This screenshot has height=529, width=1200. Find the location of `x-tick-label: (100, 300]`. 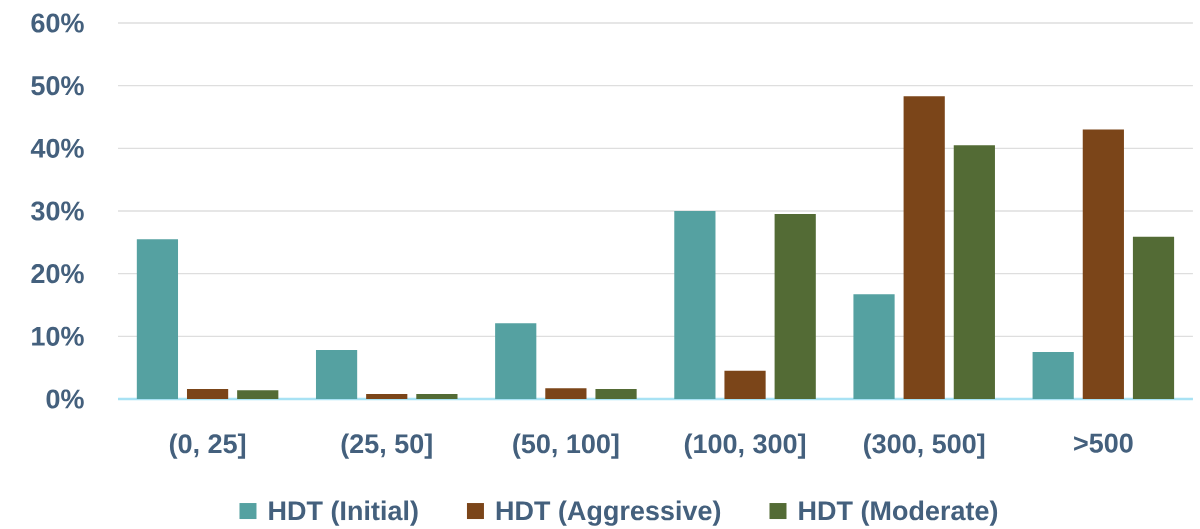

x-tick-label: (100, 300] is located at coordinates (745, 446).